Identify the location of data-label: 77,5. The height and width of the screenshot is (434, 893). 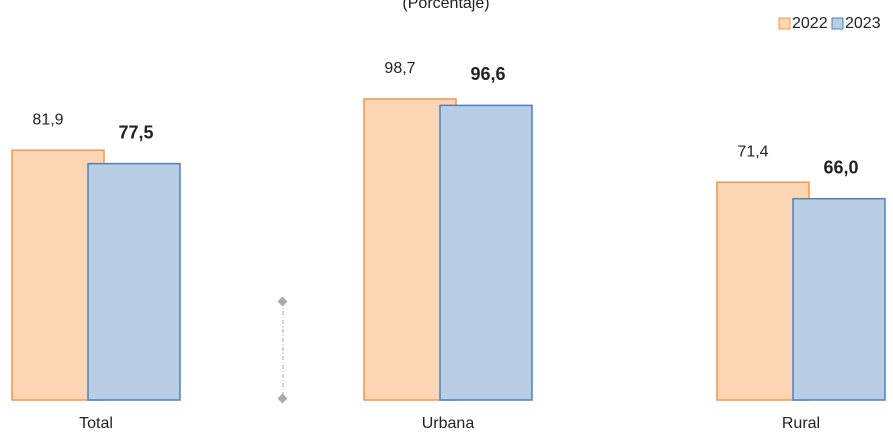
(135, 132).